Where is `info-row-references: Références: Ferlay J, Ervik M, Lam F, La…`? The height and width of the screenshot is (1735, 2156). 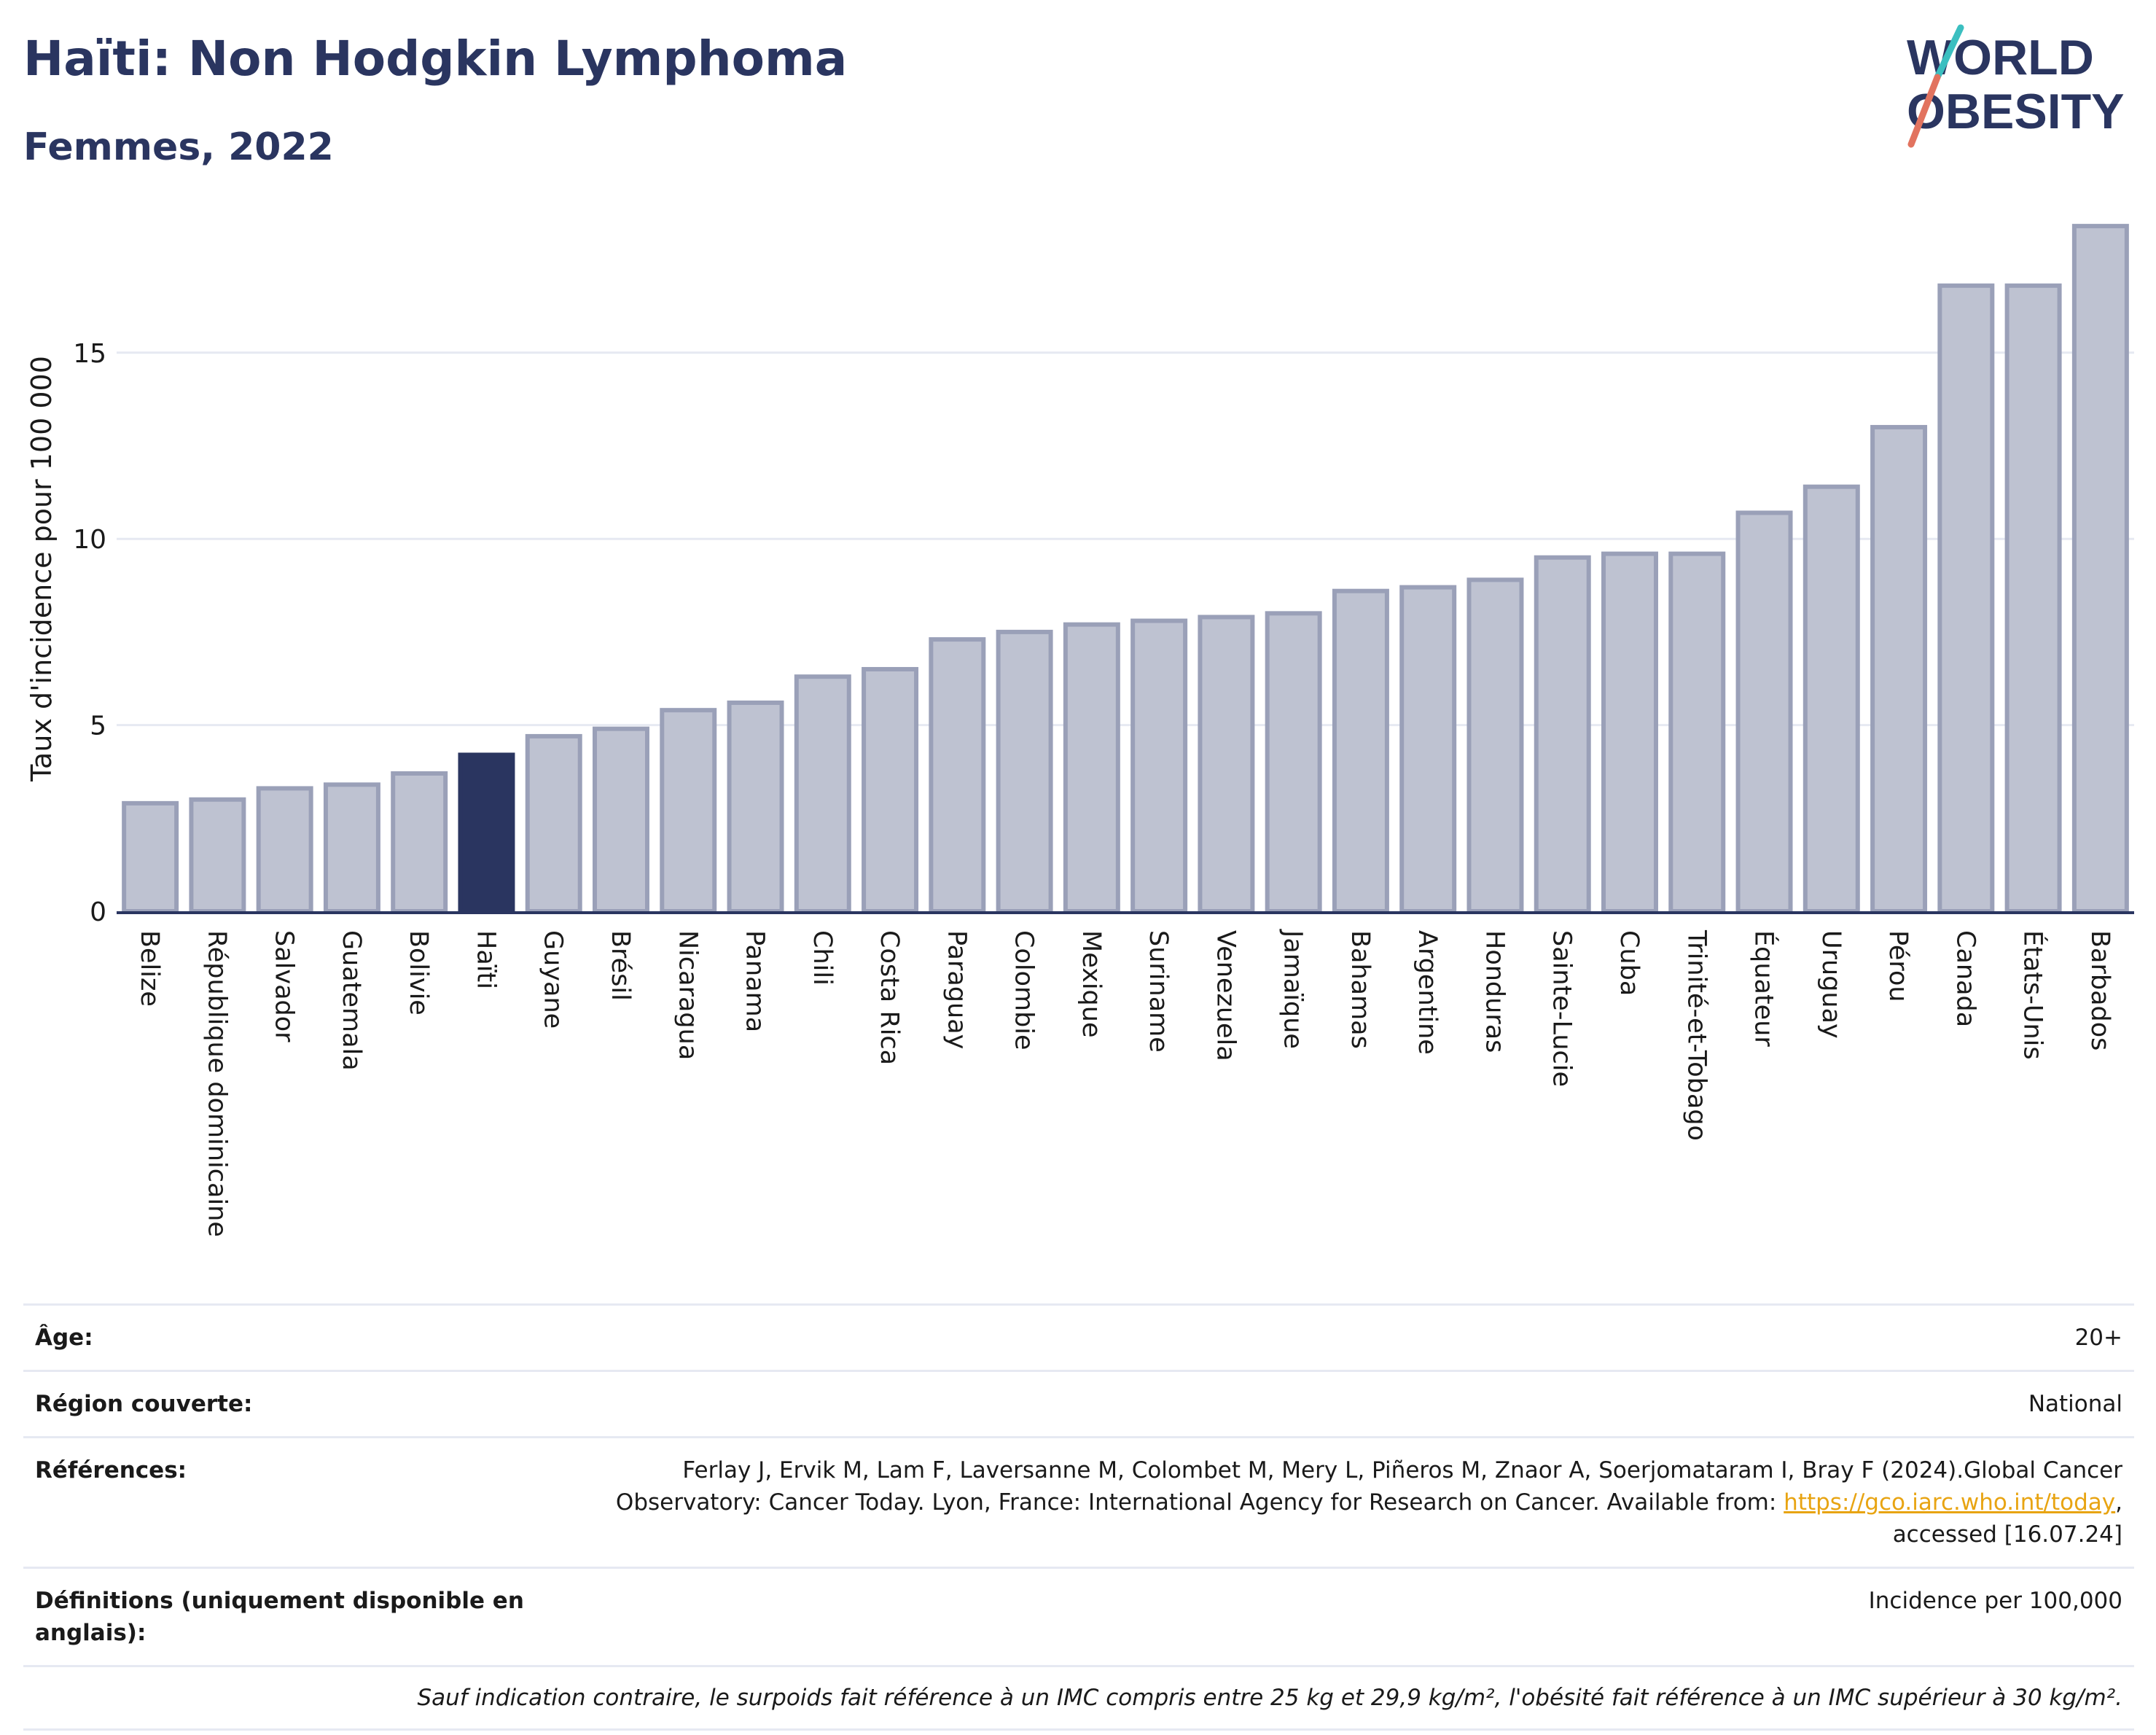 info-row-references: Références: Ferlay J, Ervik M, Lam F, La… is located at coordinates (1079, 1501).